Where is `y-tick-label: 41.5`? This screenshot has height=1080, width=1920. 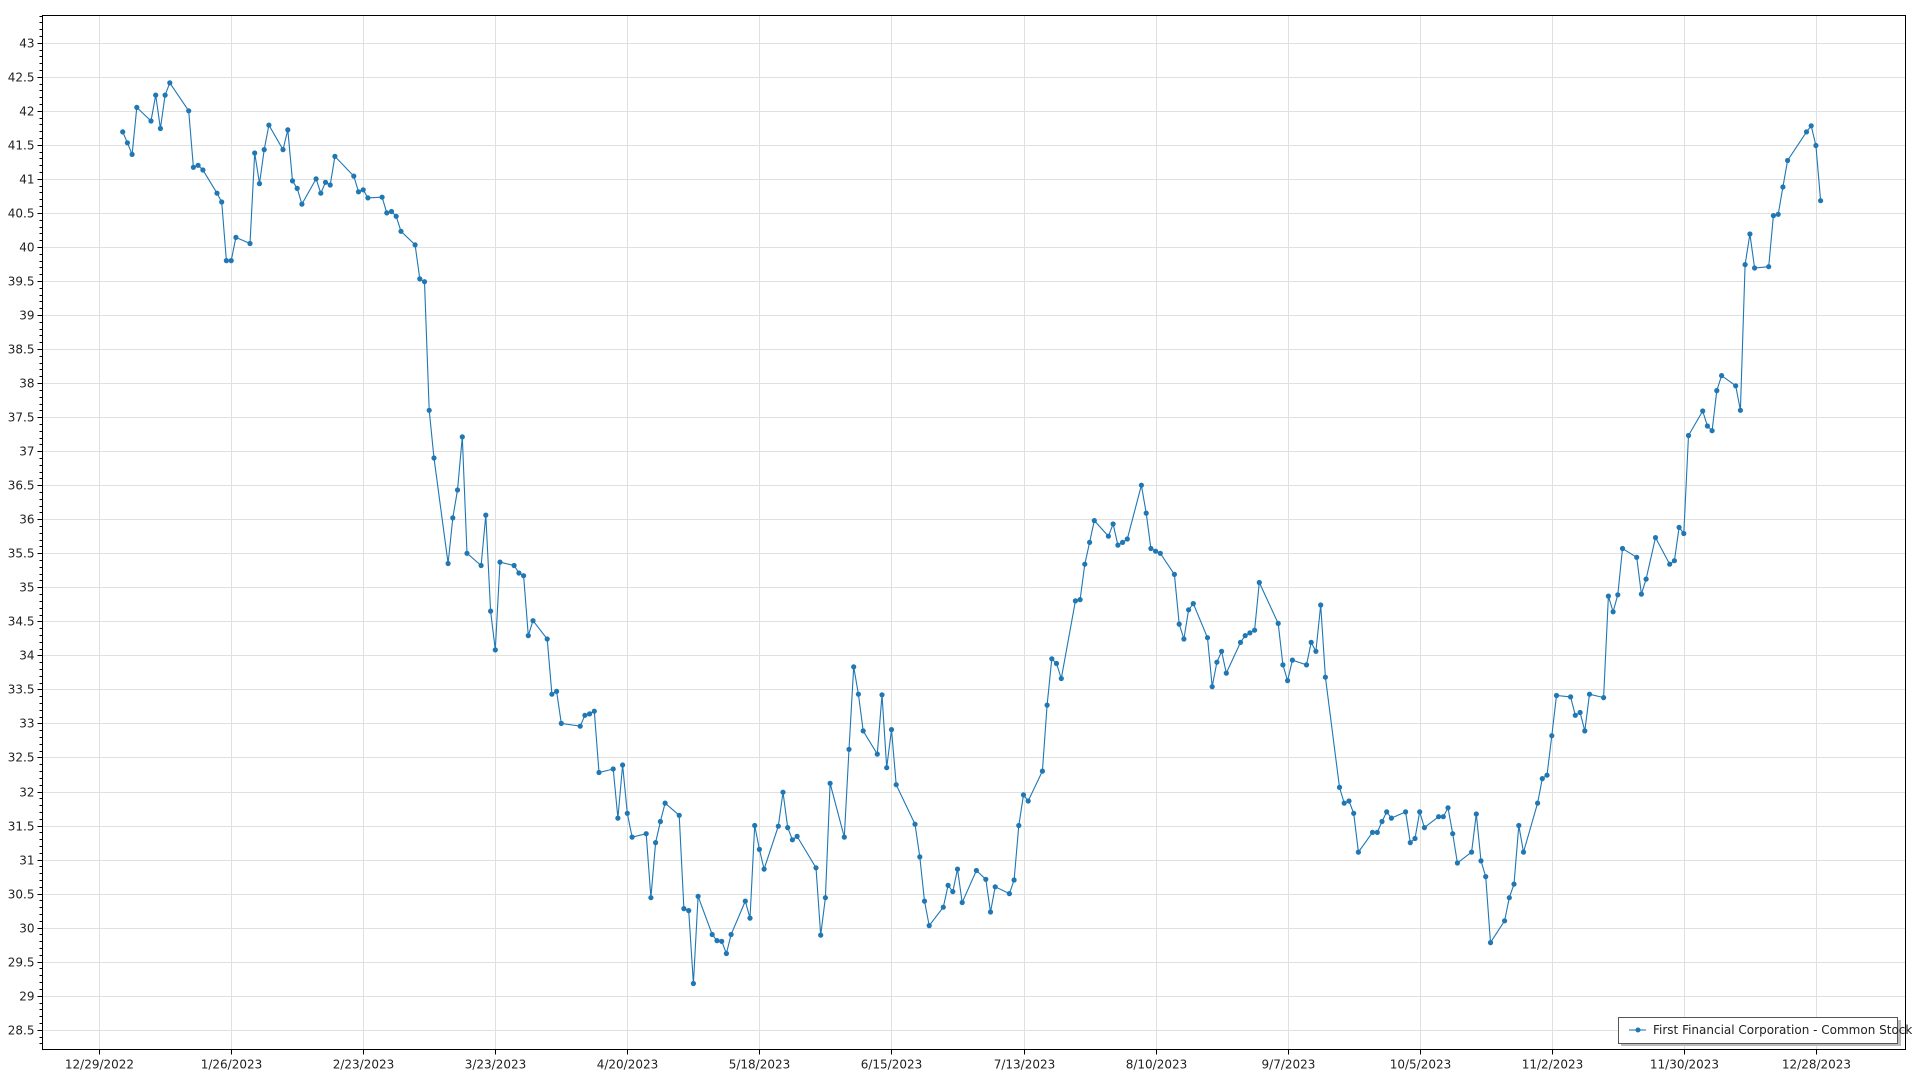 y-tick-label: 41.5 is located at coordinates (21, 146).